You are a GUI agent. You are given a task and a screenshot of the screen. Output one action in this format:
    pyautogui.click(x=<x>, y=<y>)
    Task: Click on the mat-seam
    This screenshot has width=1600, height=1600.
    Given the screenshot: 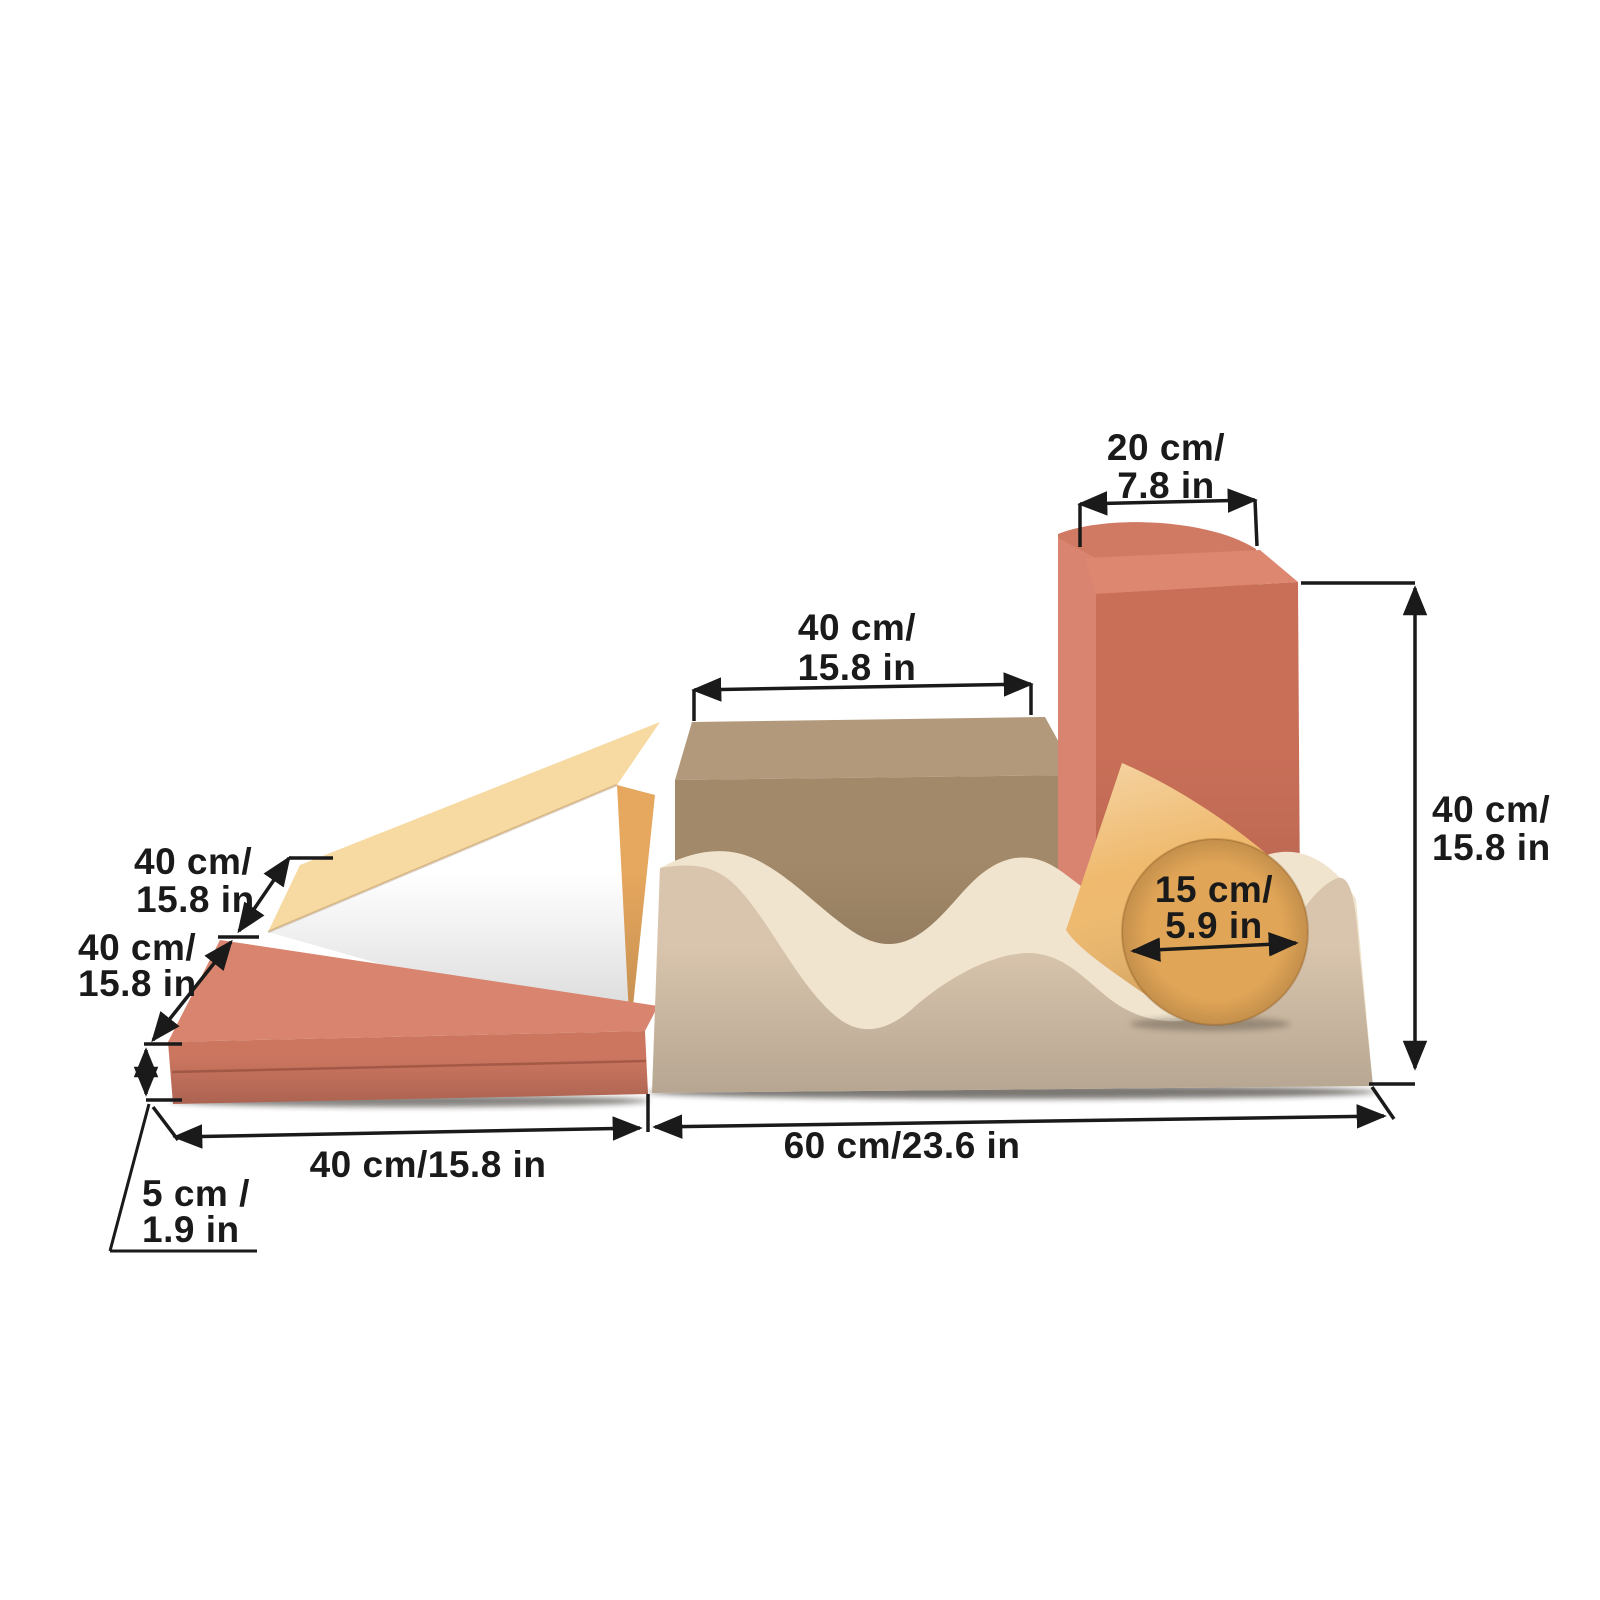 What is the action you would take?
    pyautogui.click(x=409, y=1066)
    